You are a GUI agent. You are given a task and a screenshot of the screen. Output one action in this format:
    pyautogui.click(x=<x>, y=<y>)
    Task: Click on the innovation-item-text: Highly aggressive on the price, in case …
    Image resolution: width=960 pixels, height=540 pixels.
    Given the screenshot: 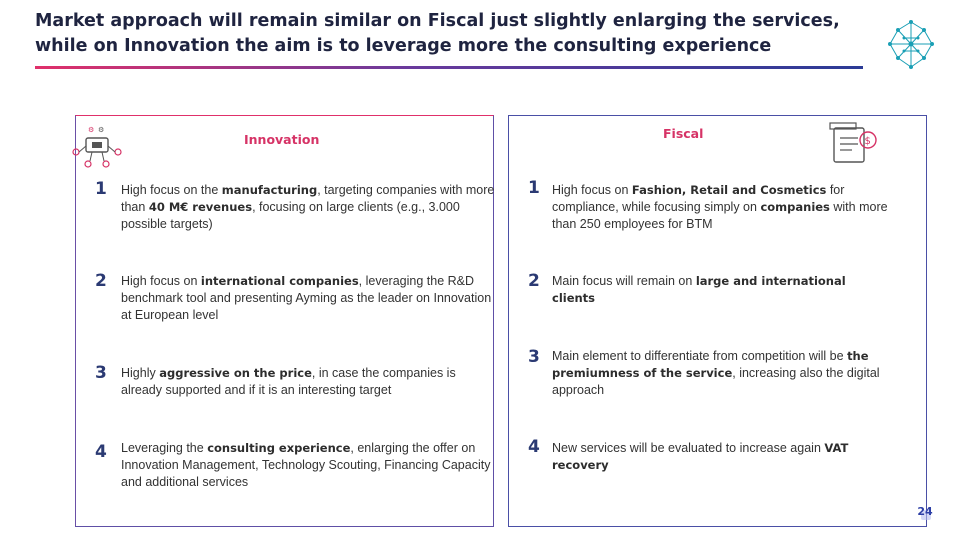 What is the action you would take?
    pyautogui.click(x=288, y=381)
    